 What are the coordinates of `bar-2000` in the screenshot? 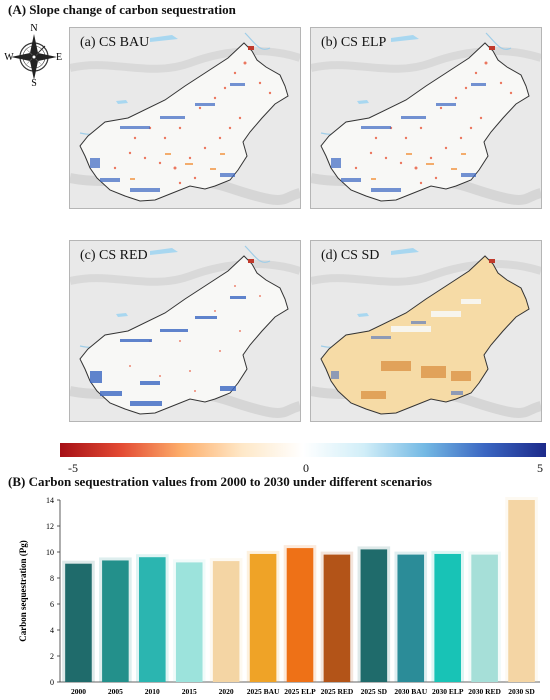 It's located at (78, 622).